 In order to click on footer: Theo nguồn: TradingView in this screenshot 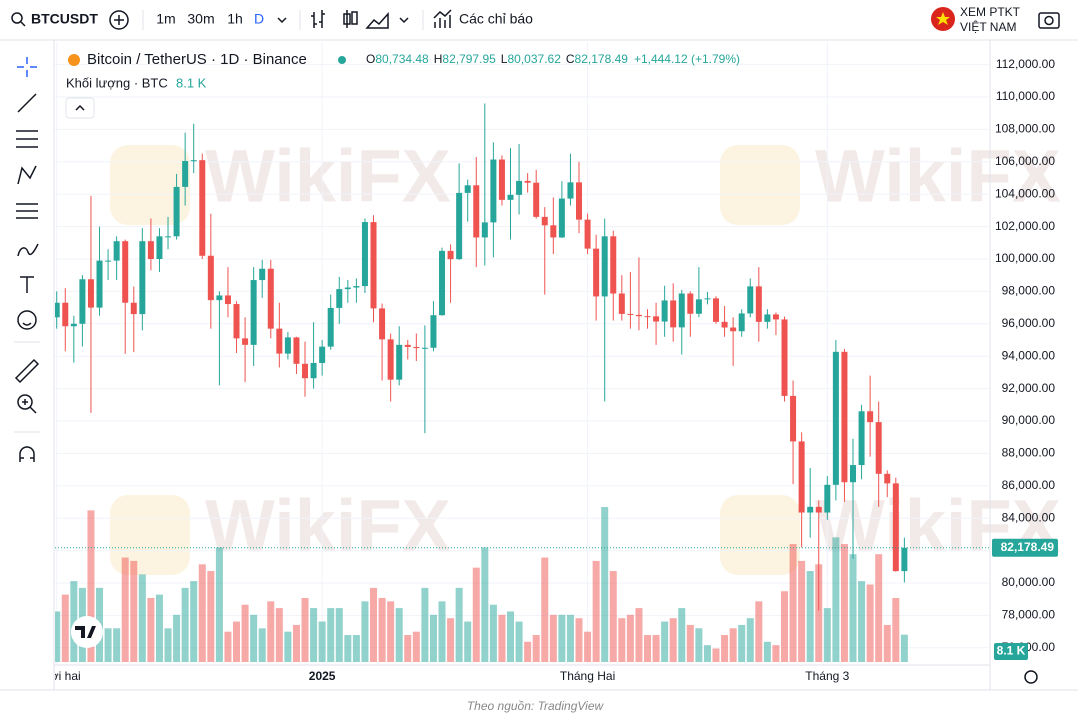, I will do `click(536, 706)`.